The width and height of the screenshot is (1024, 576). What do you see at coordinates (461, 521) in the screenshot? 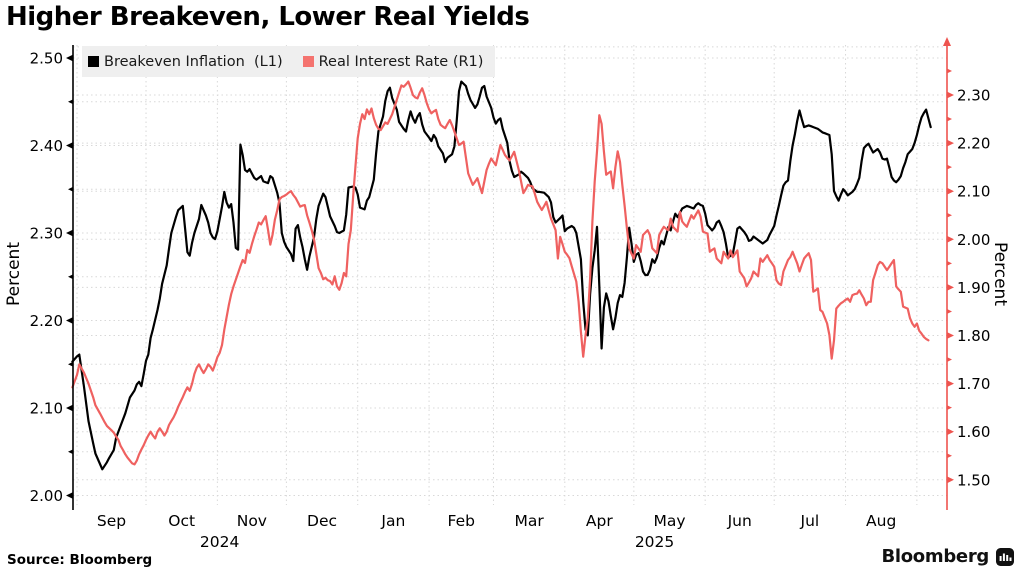
I see `x-axis-month-label: Feb` at bounding box center [461, 521].